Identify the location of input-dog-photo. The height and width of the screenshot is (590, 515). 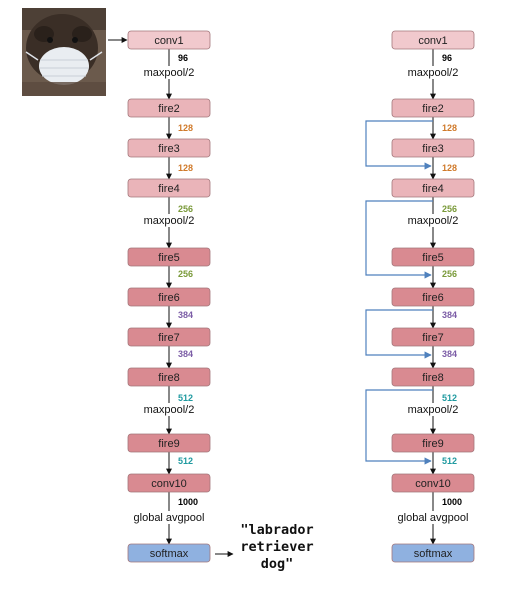
(64, 52).